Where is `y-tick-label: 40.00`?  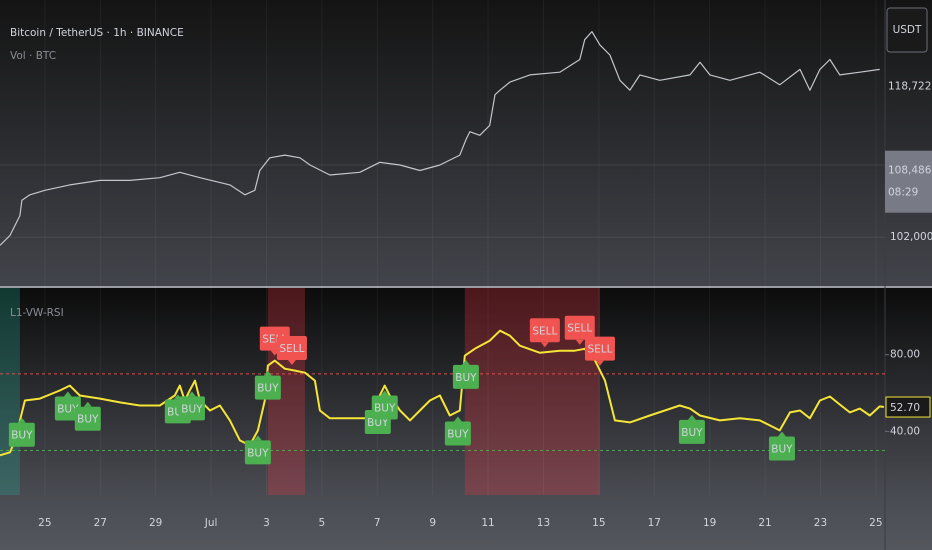
y-tick-label: 40.00 is located at coordinates (905, 431).